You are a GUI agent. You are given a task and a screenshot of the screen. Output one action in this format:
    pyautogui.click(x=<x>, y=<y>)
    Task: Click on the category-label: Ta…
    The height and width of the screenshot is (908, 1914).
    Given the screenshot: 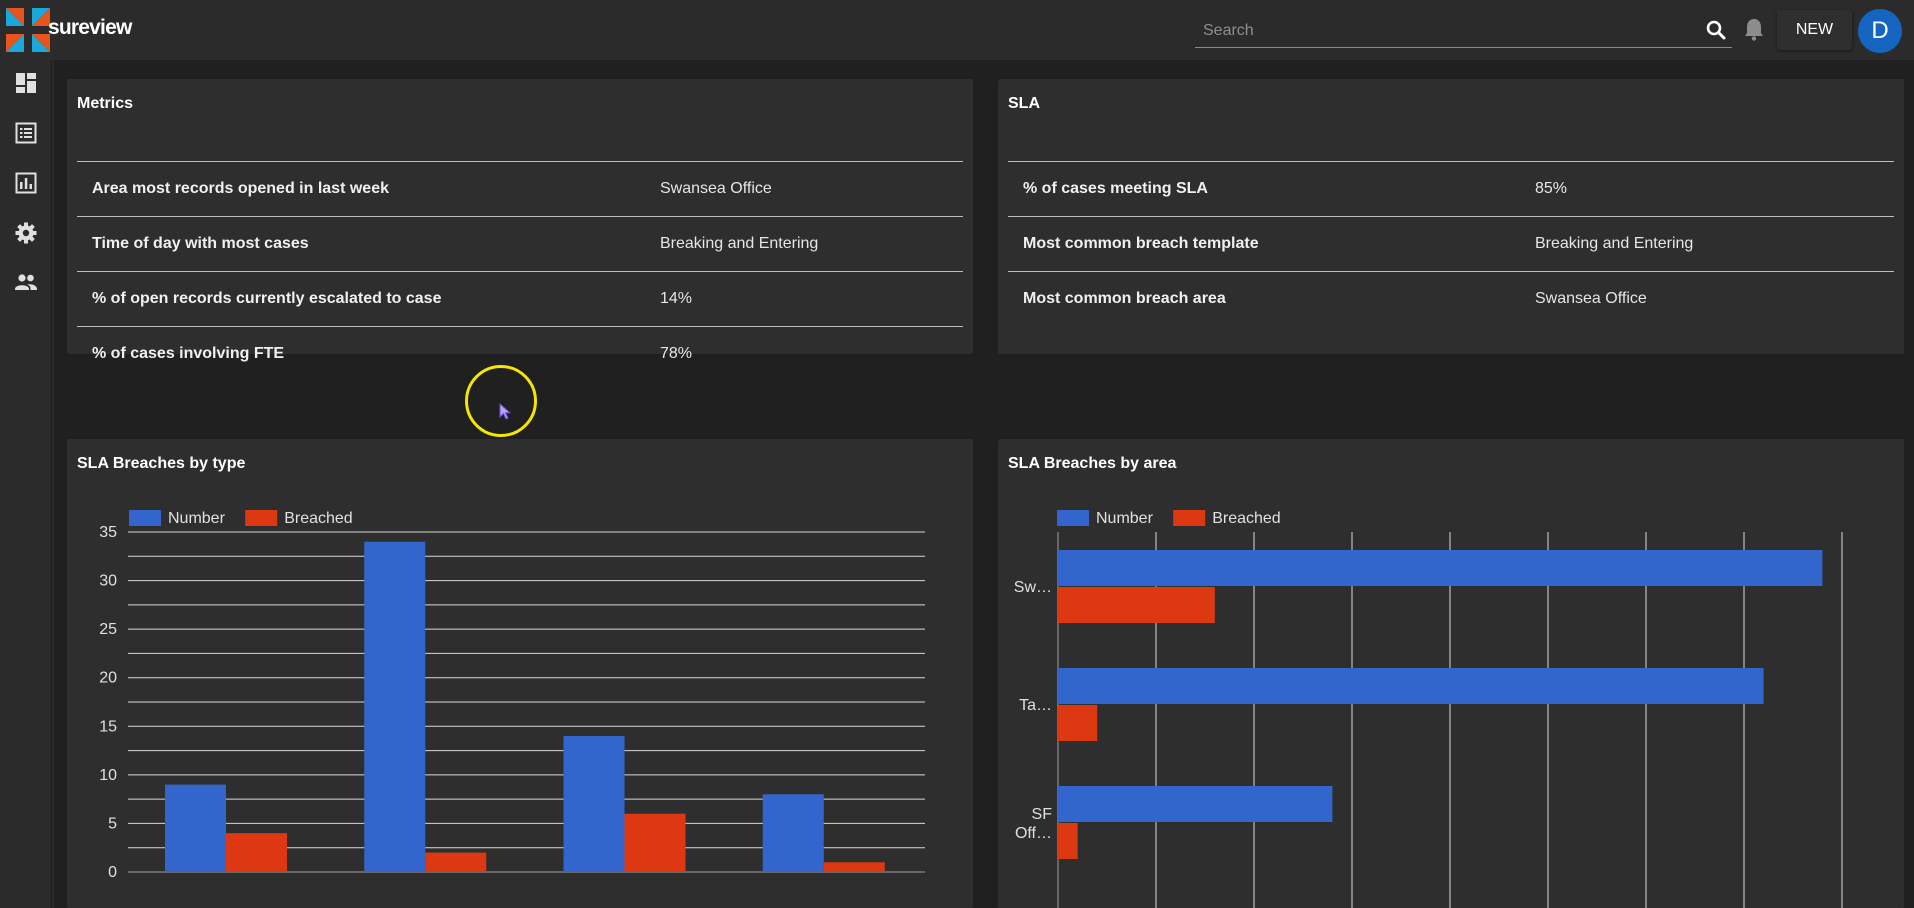 What is the action you would take?
    pyautogui.click(x=1035, y=705)
    